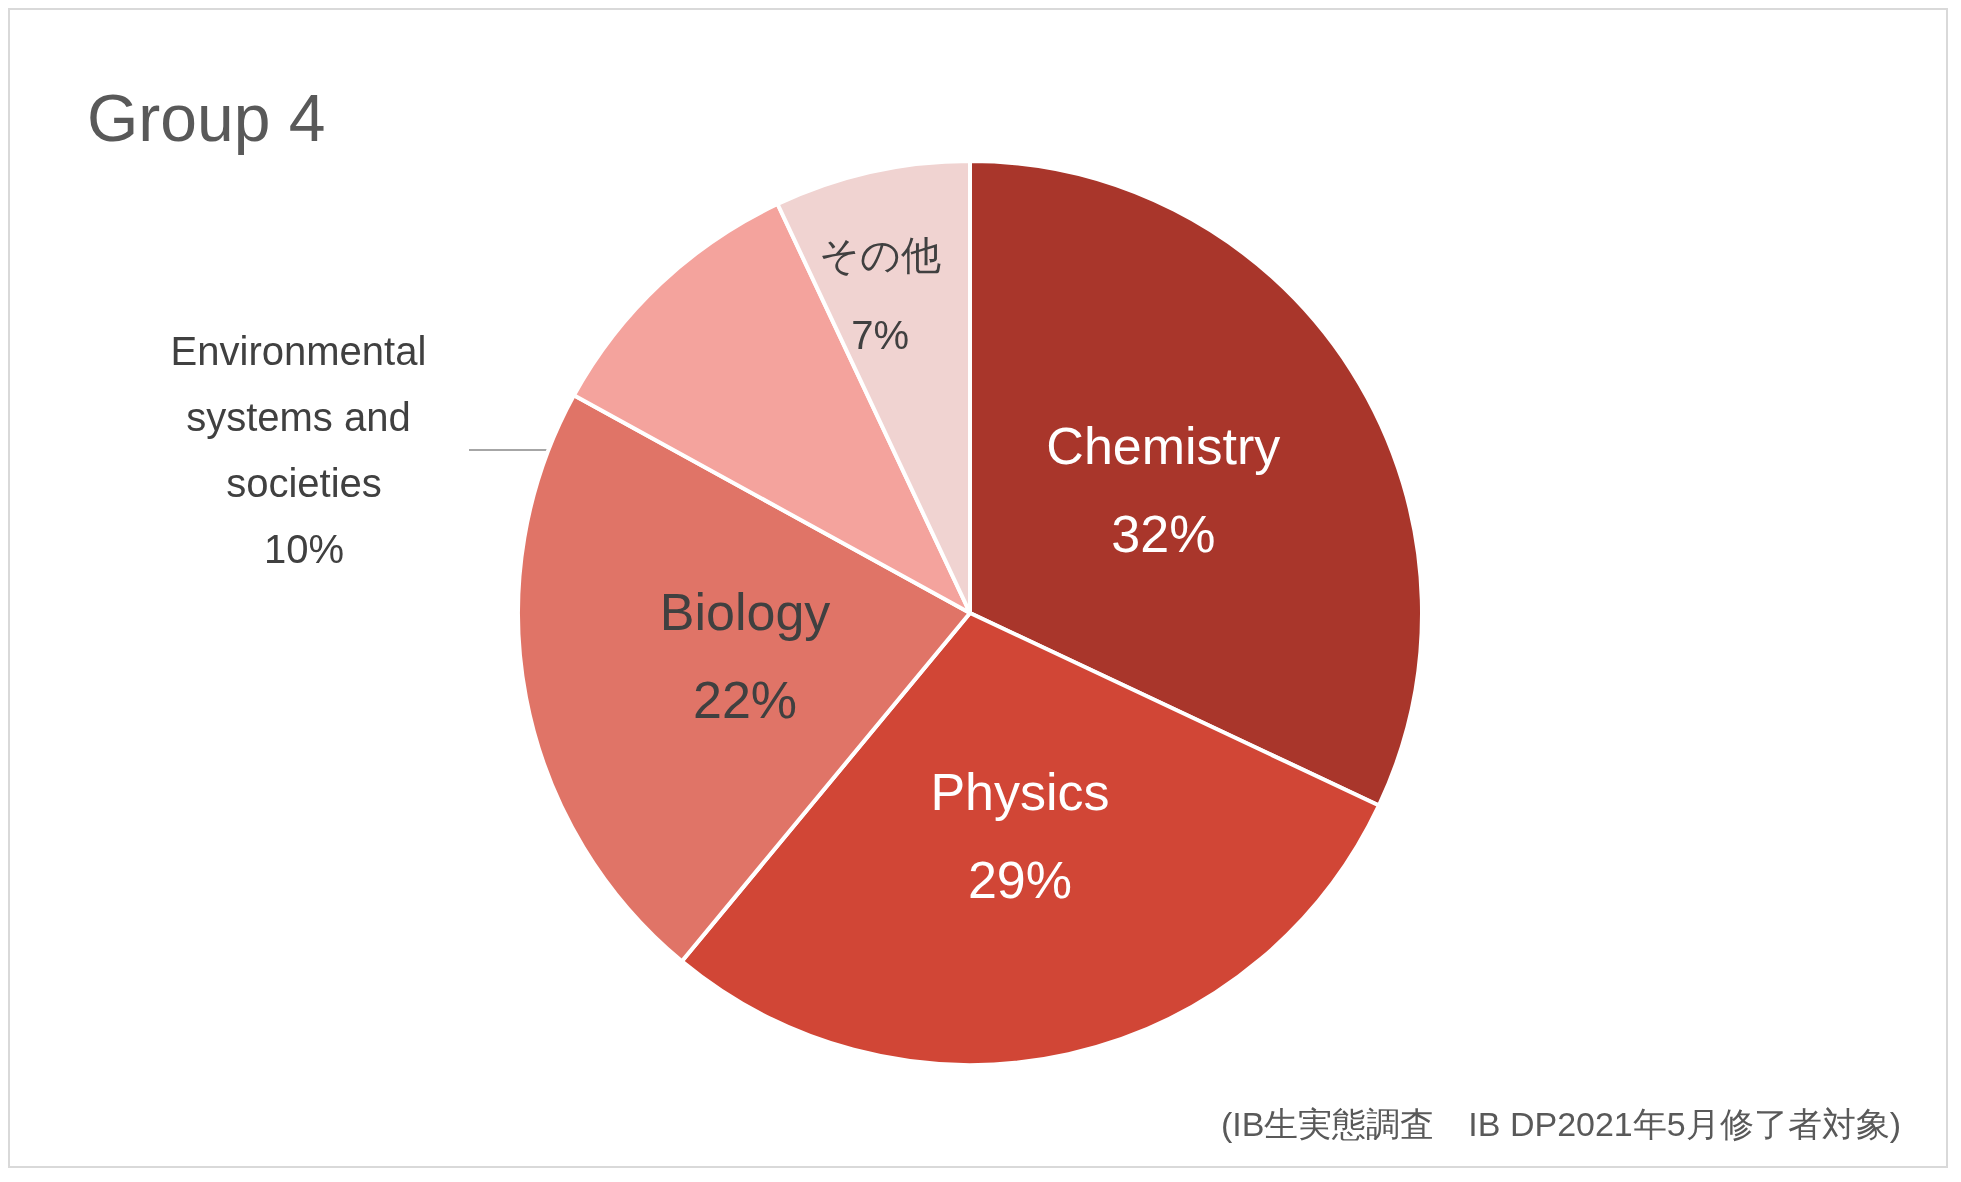 The image size is (1961, 1182). What do you see at coordinates (304, 549) in the screenshot?
I see `data-label: 10%` at bounding box center [304, 549].